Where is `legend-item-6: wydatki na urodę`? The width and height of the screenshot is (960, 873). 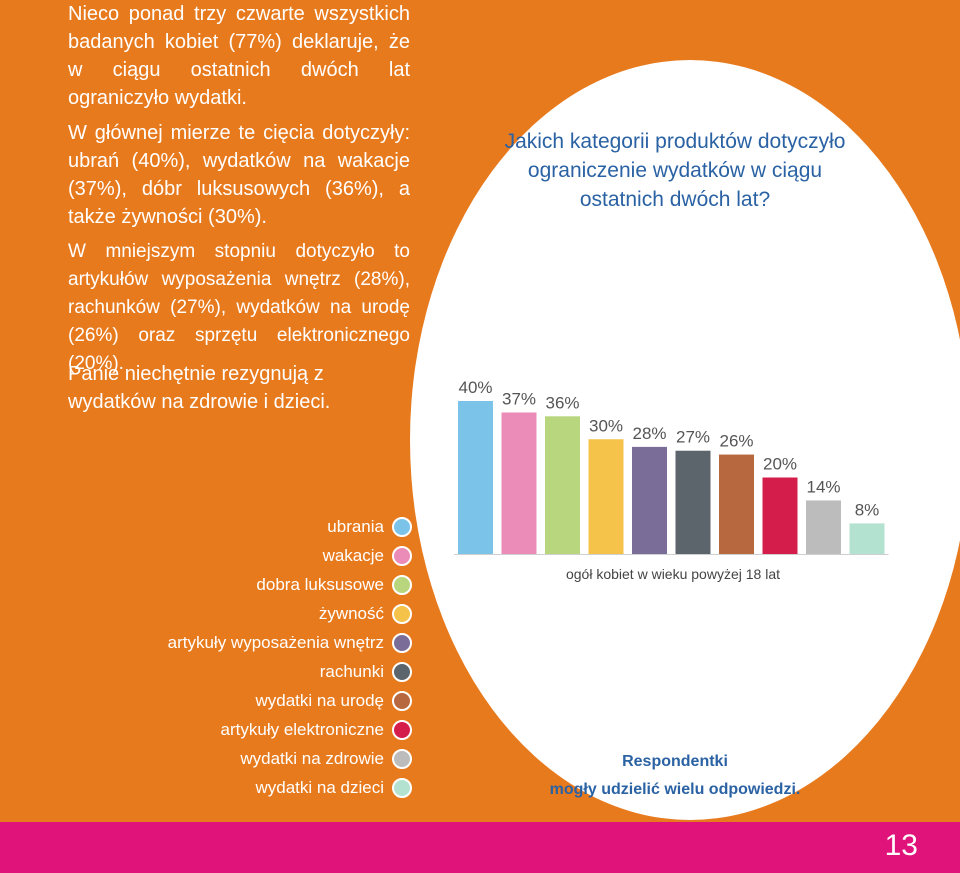 legend-item-6: wydatki na urodę is located at coordinates (271, 701).